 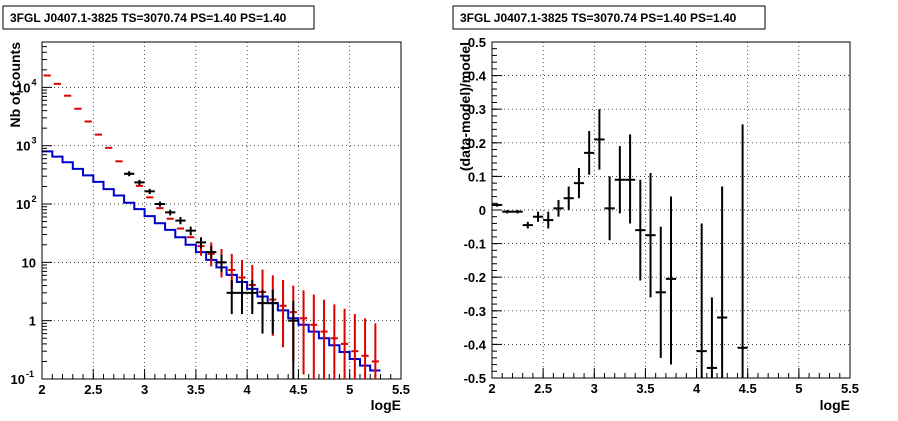 I want to click on y-tick-label: 1, so click(x=32, y=321).